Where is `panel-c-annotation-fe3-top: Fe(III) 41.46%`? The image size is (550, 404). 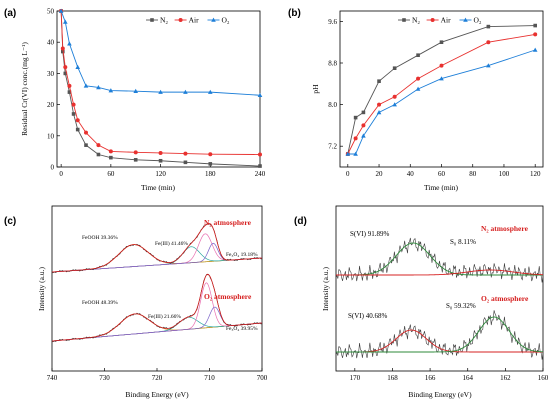 panel-c-annotation-fe3-top: Fe(III) 41.46% is located at coordinates (171, 243).